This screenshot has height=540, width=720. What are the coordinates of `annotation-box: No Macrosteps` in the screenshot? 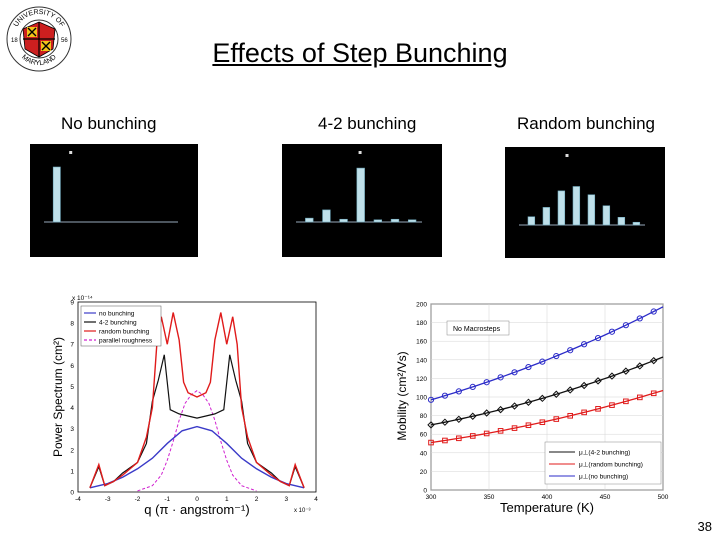 It's located at (478, 328).